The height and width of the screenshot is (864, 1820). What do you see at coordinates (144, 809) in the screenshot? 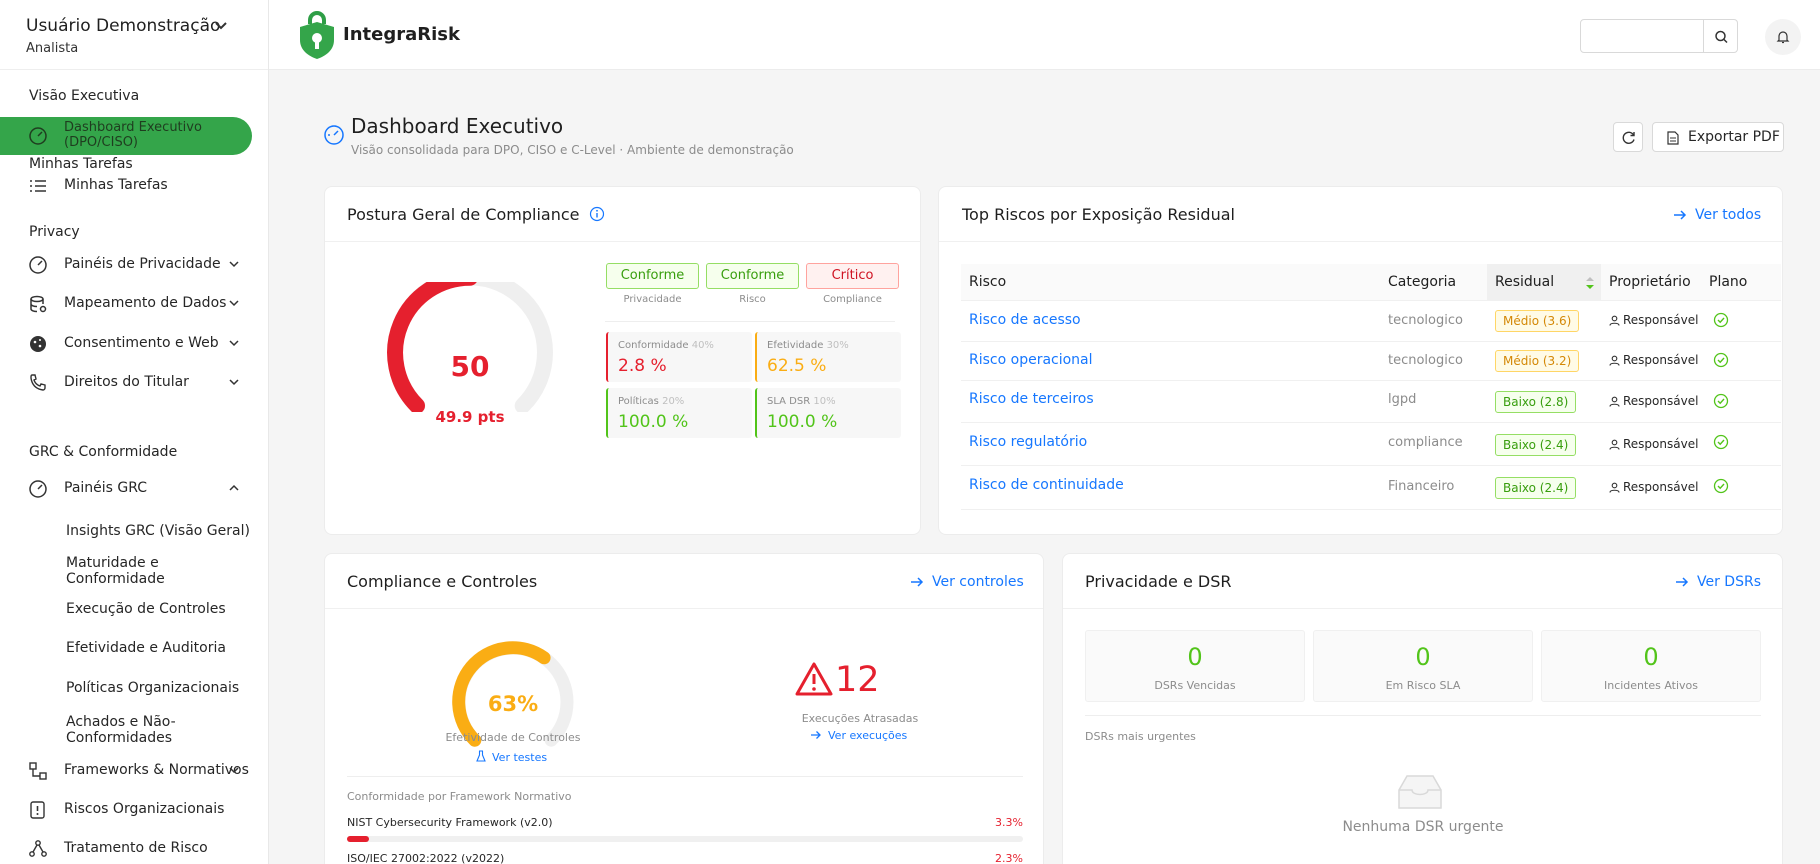
I see `sidebar-item-label: Riscos Organizacionais` at bounding box center [144, 809].